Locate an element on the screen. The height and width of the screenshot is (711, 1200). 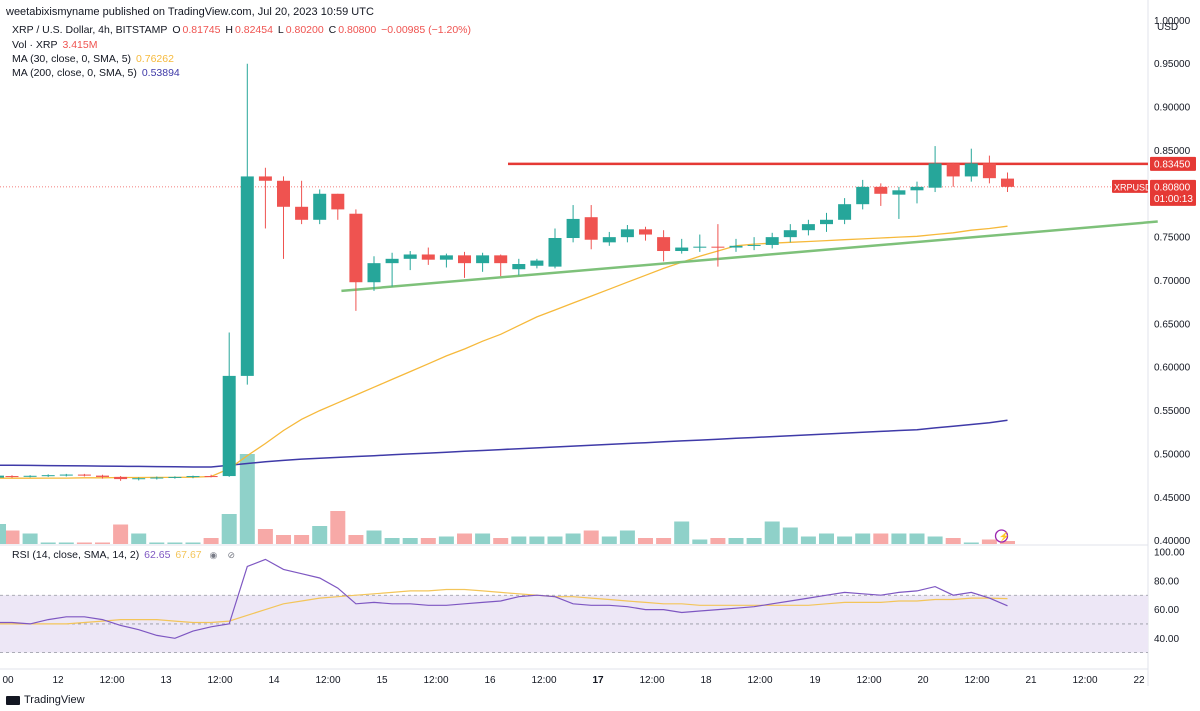
legend-rsi-label: RSI (14, close, SMA, 14, 2) is located at coordinates (76, 555).